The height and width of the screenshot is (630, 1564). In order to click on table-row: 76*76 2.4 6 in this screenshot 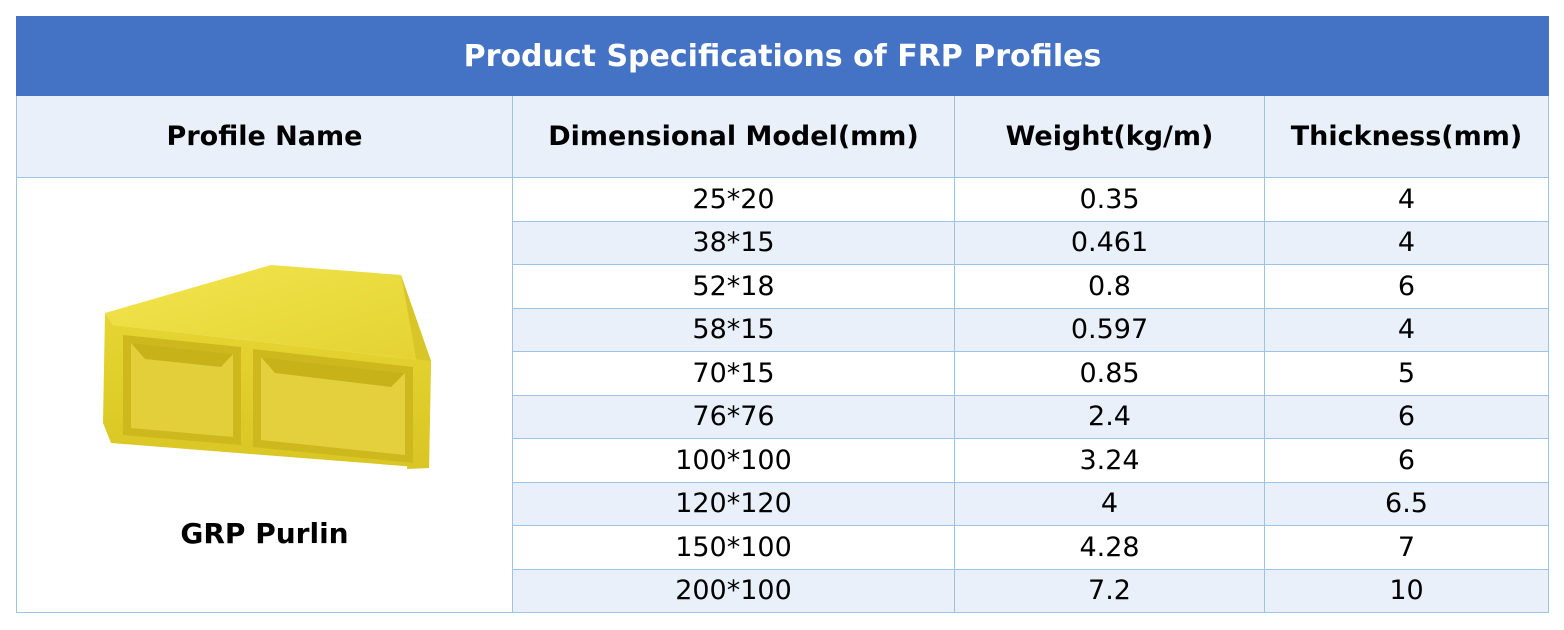, I will do `click(783, 416)`.